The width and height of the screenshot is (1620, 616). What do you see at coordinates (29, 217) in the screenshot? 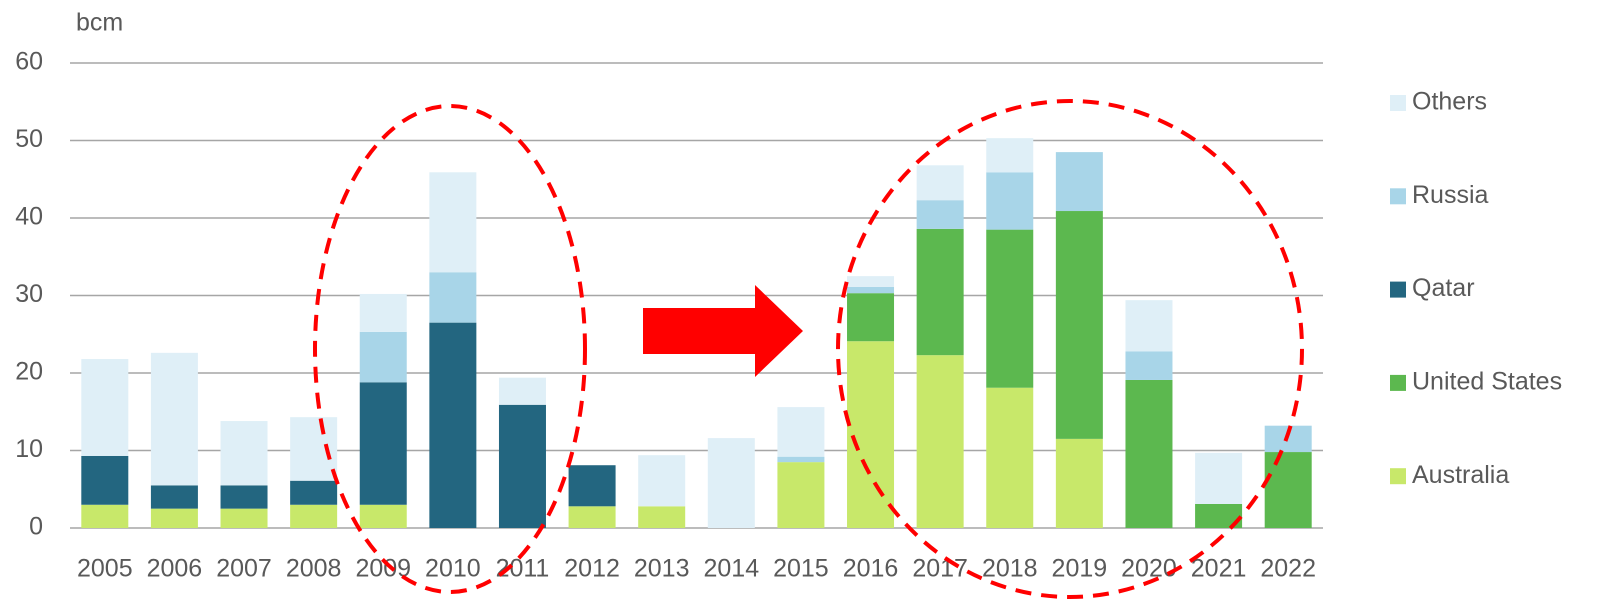
I see `y-tick-label: 40` at bounding box center [29, 217].